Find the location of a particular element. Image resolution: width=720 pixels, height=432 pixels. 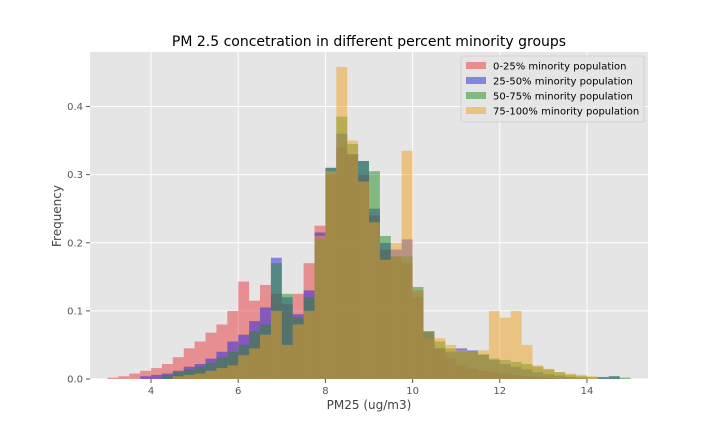

x-tick-label: 14 is located at coordinates (587, 391).